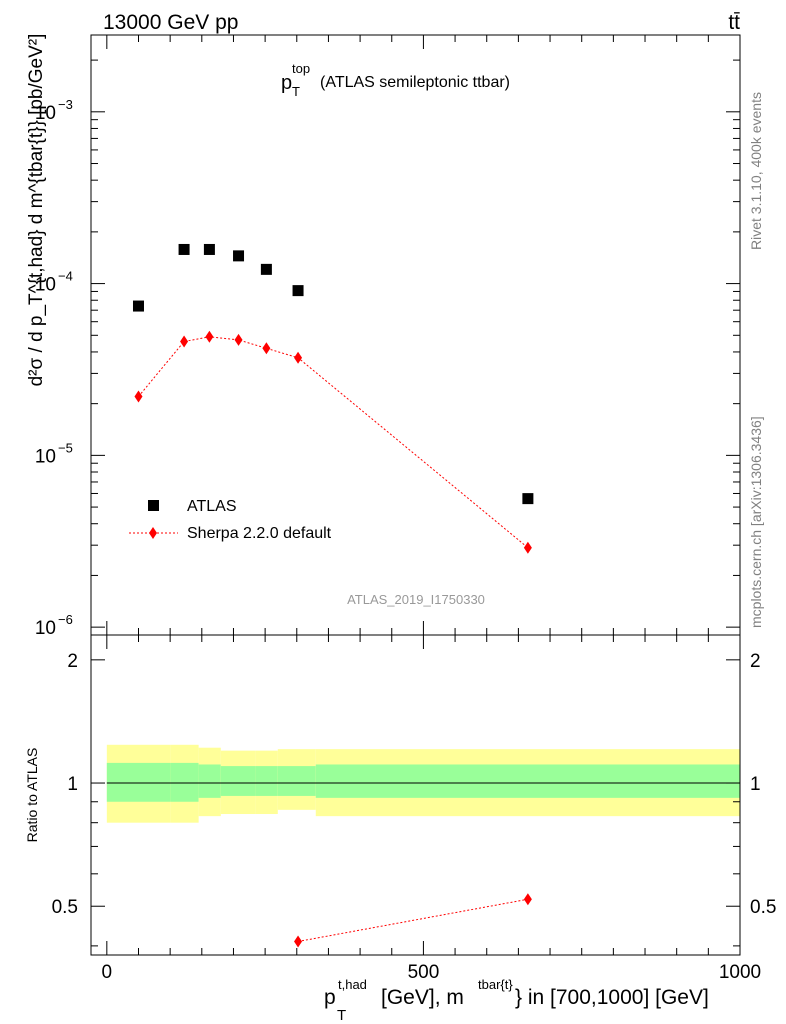 This screenshot has height=1024, width=786. Describe the element at coordinates (65, 276) in the screenshot. I see `main-ytick-exponent: −4` at that location.